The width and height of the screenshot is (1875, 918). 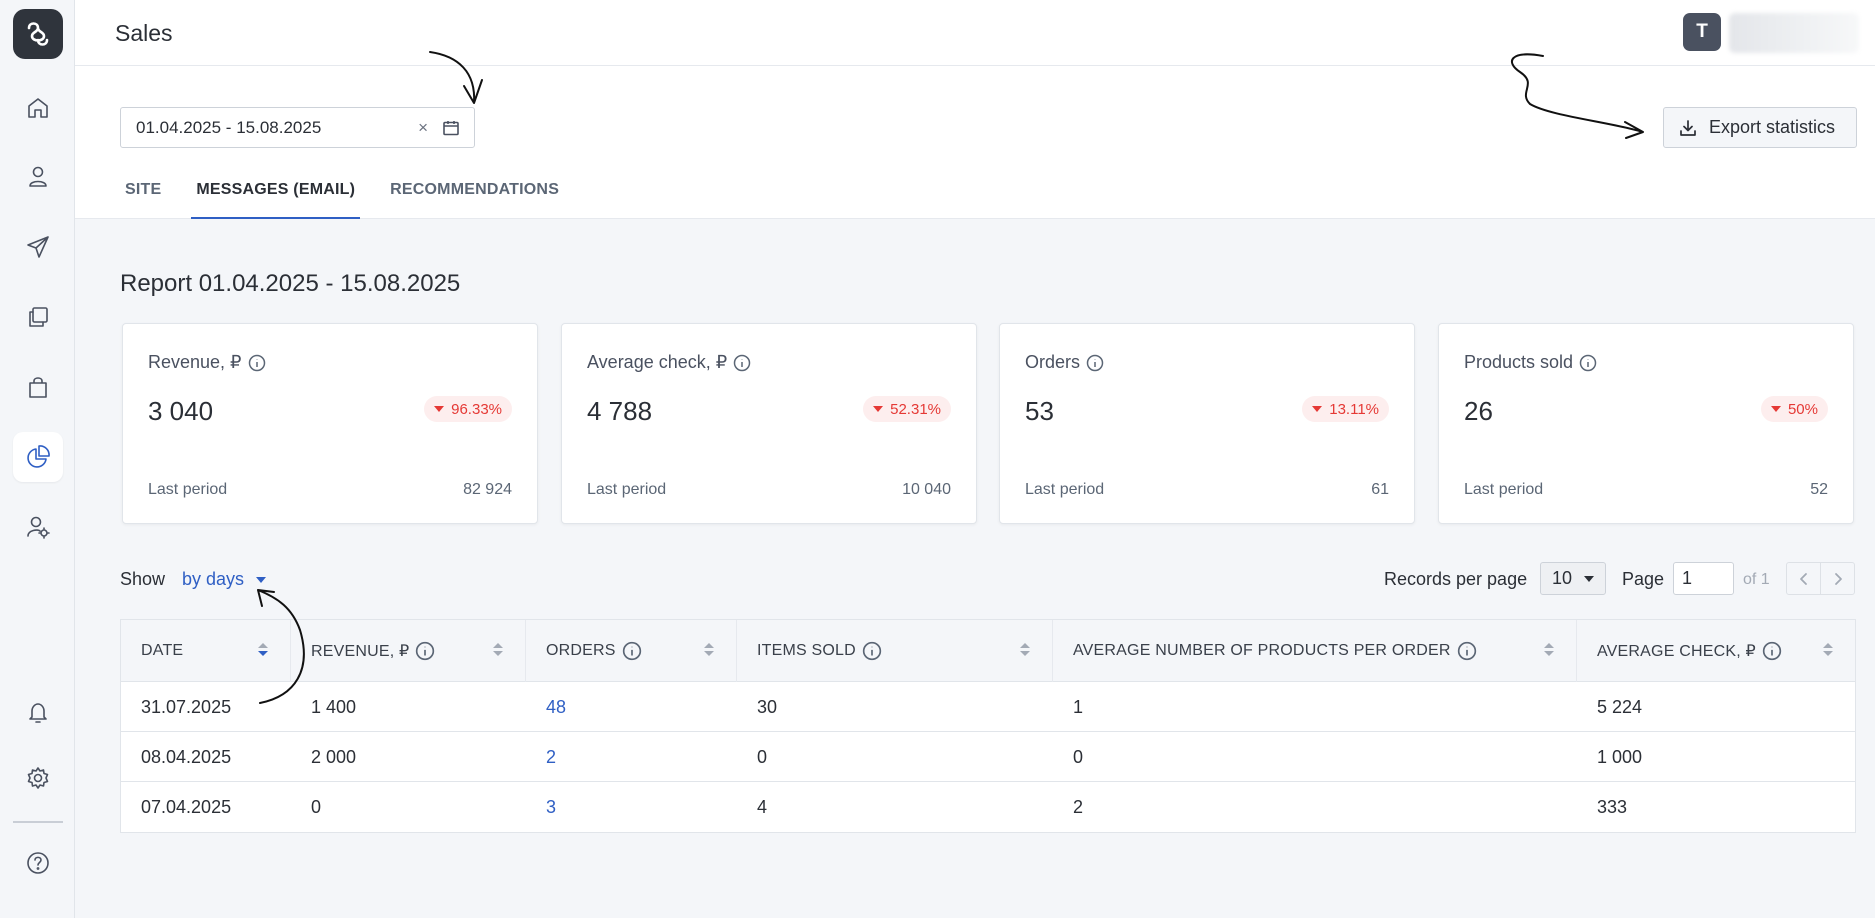 I want to click on group-by-value: by days, so click(x=213, y=579).